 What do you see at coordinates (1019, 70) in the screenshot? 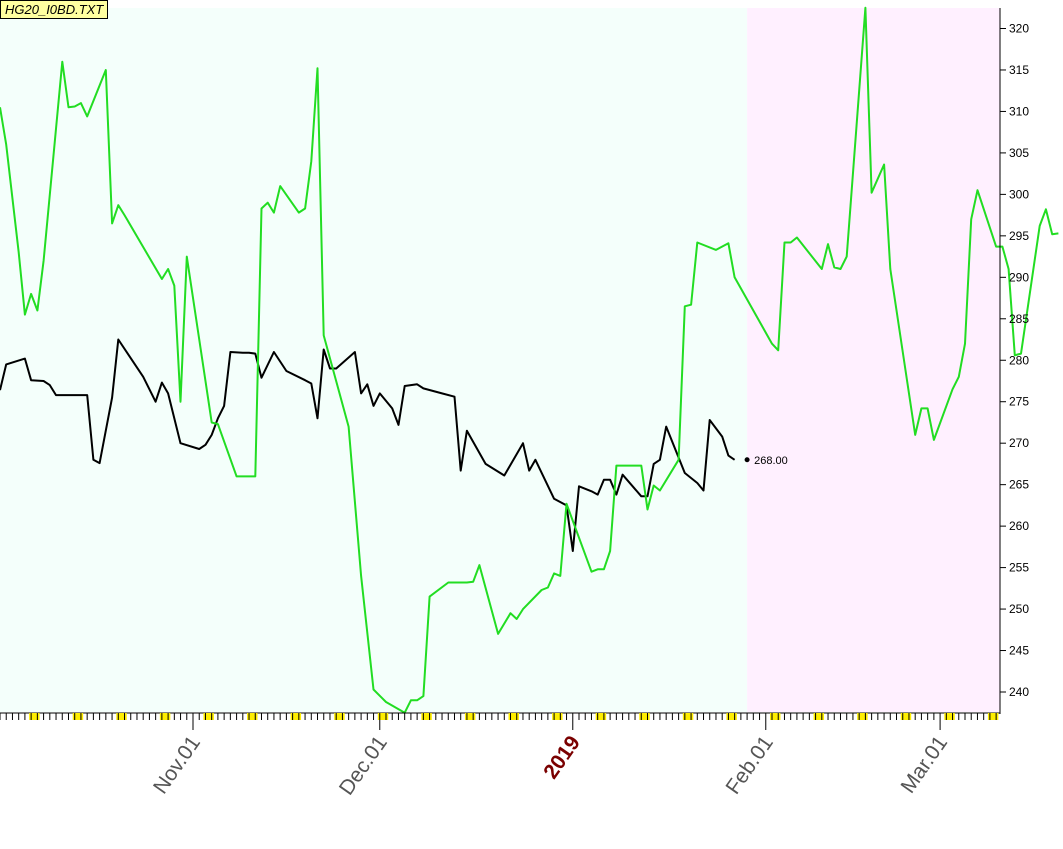
I see `y-tick-label: 315` at bounding box center [1019, 70].